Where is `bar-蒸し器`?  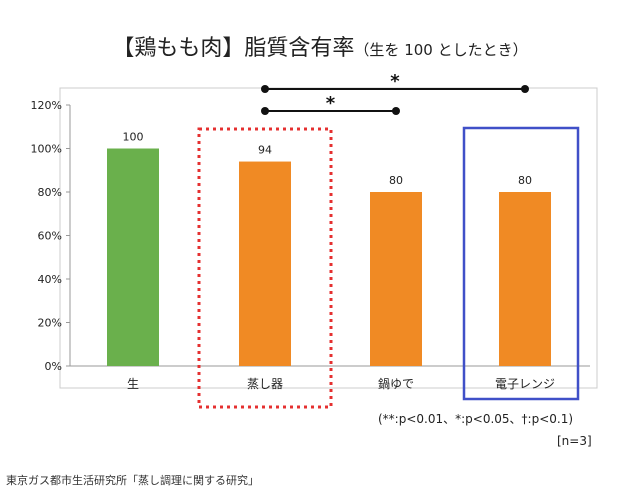
bar-蒸し器 is located at coordinates (265, 263).